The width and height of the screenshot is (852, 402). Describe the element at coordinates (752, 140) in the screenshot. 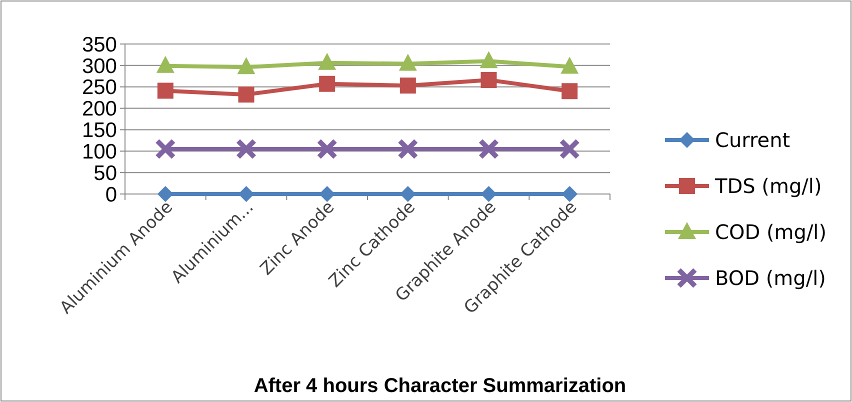

I see `legend-label: Current` at that location.